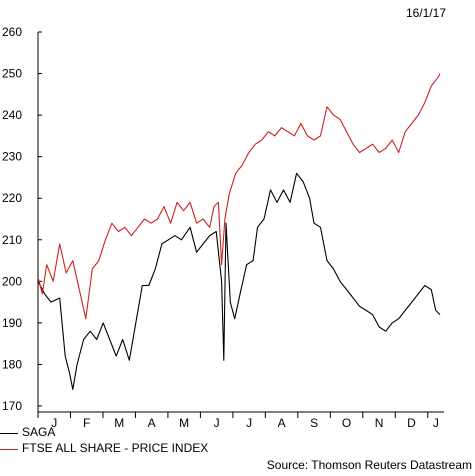 This screenshot has height=476, width=475. What do you see at coordinates (12, 198) in the screenshot?
I see `y-tick-label: 220` at bounding box center [12, 198].